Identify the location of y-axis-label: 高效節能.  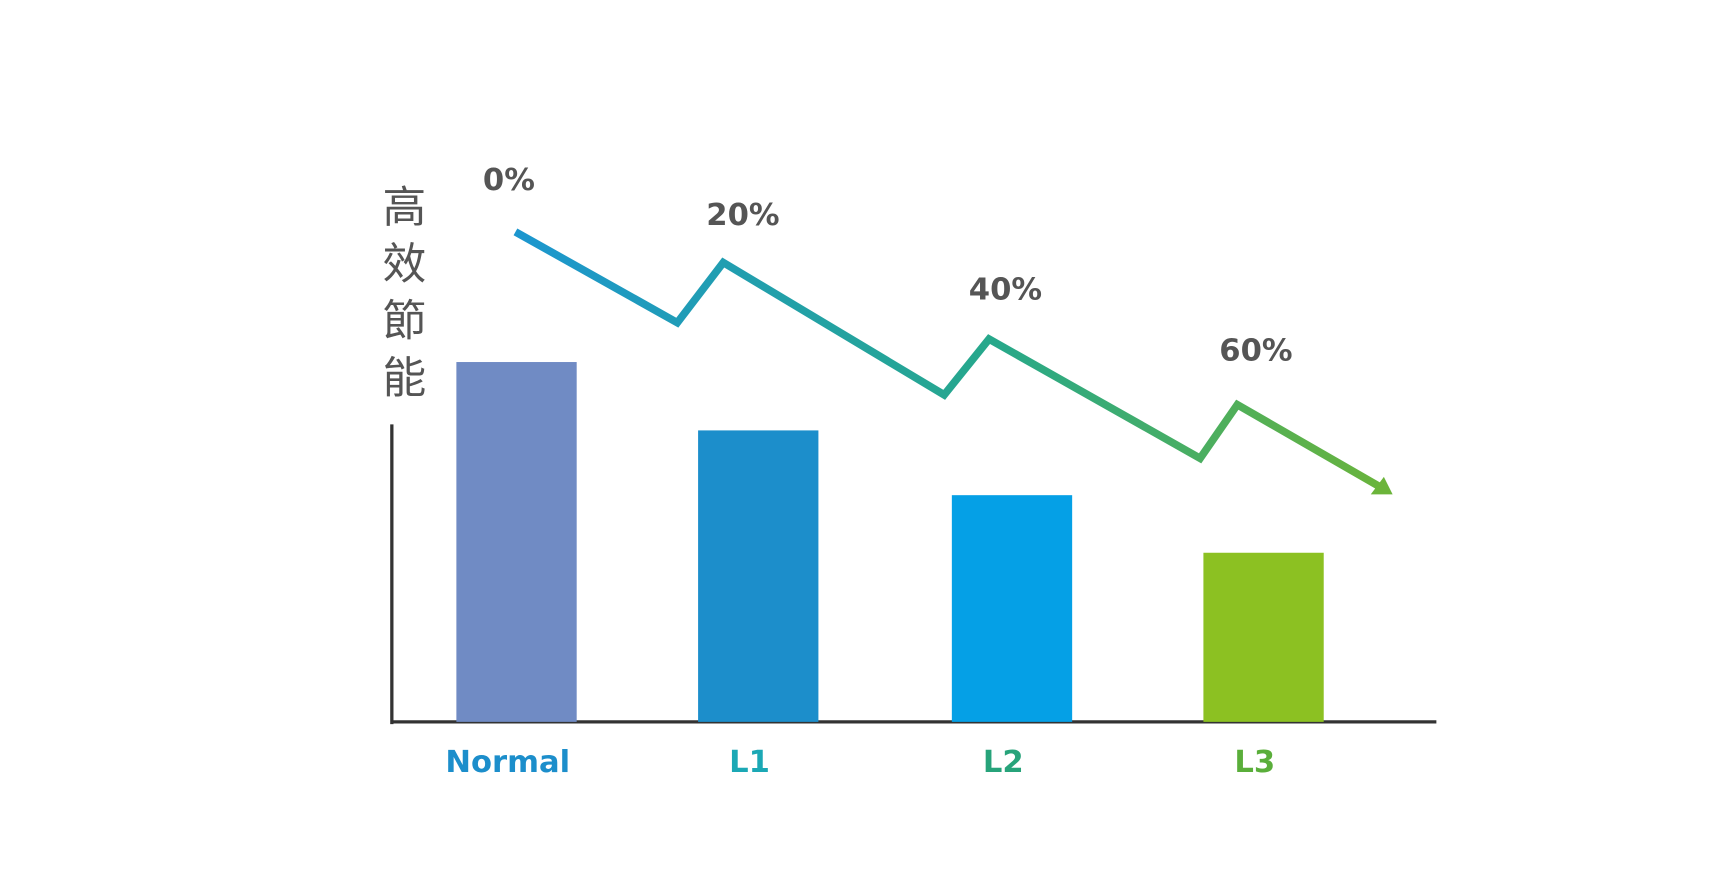
(399, 298).